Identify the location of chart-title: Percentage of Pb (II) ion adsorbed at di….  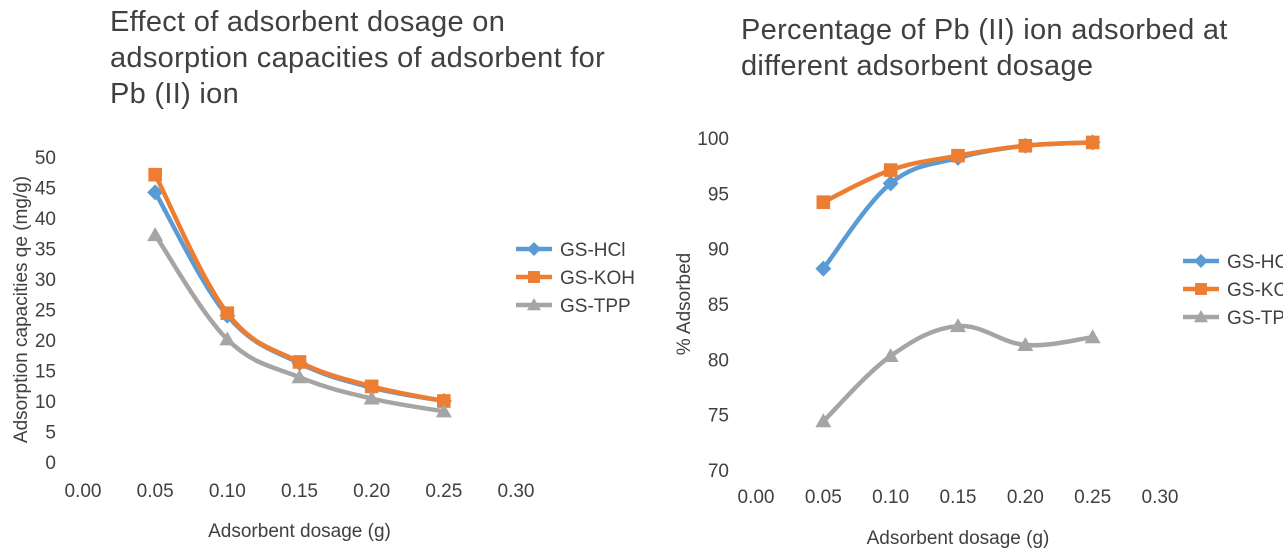
(984, 48).